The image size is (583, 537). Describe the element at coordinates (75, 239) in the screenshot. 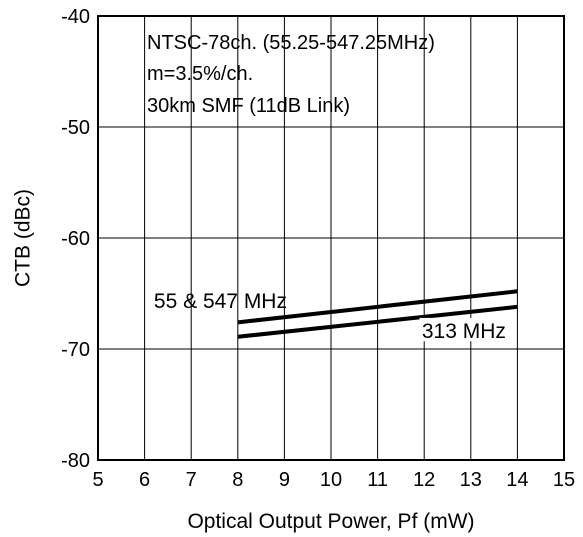

I see `y-tick-label: -60` at that location.